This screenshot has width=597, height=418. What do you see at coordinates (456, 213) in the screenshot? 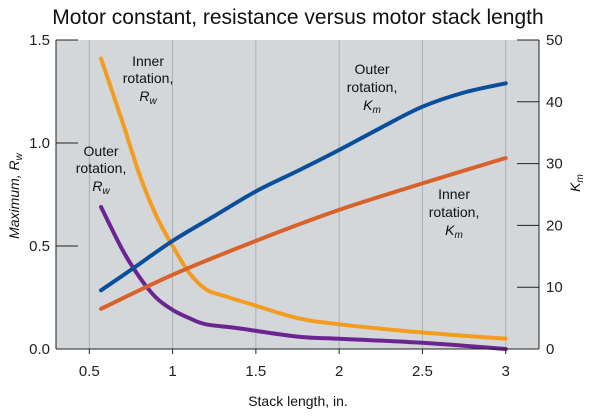
I see `annotation-inner-rotation-km: Inner rotation, Km` at bounding box center [456, 213].